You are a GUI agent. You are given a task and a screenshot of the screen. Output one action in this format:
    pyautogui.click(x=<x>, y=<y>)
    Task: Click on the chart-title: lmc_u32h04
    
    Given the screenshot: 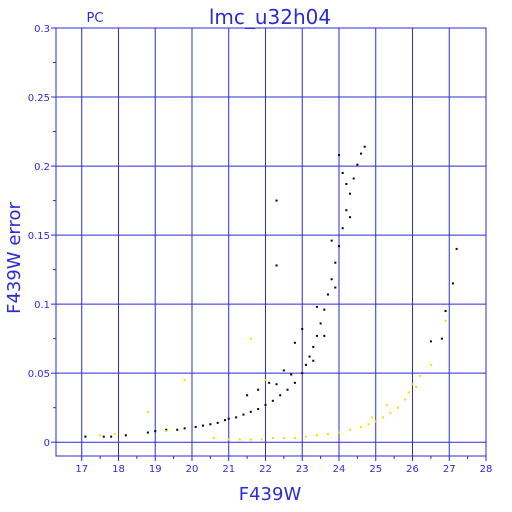 What is the action you would take?
    pyautogui.click(x=270, y=17)
    